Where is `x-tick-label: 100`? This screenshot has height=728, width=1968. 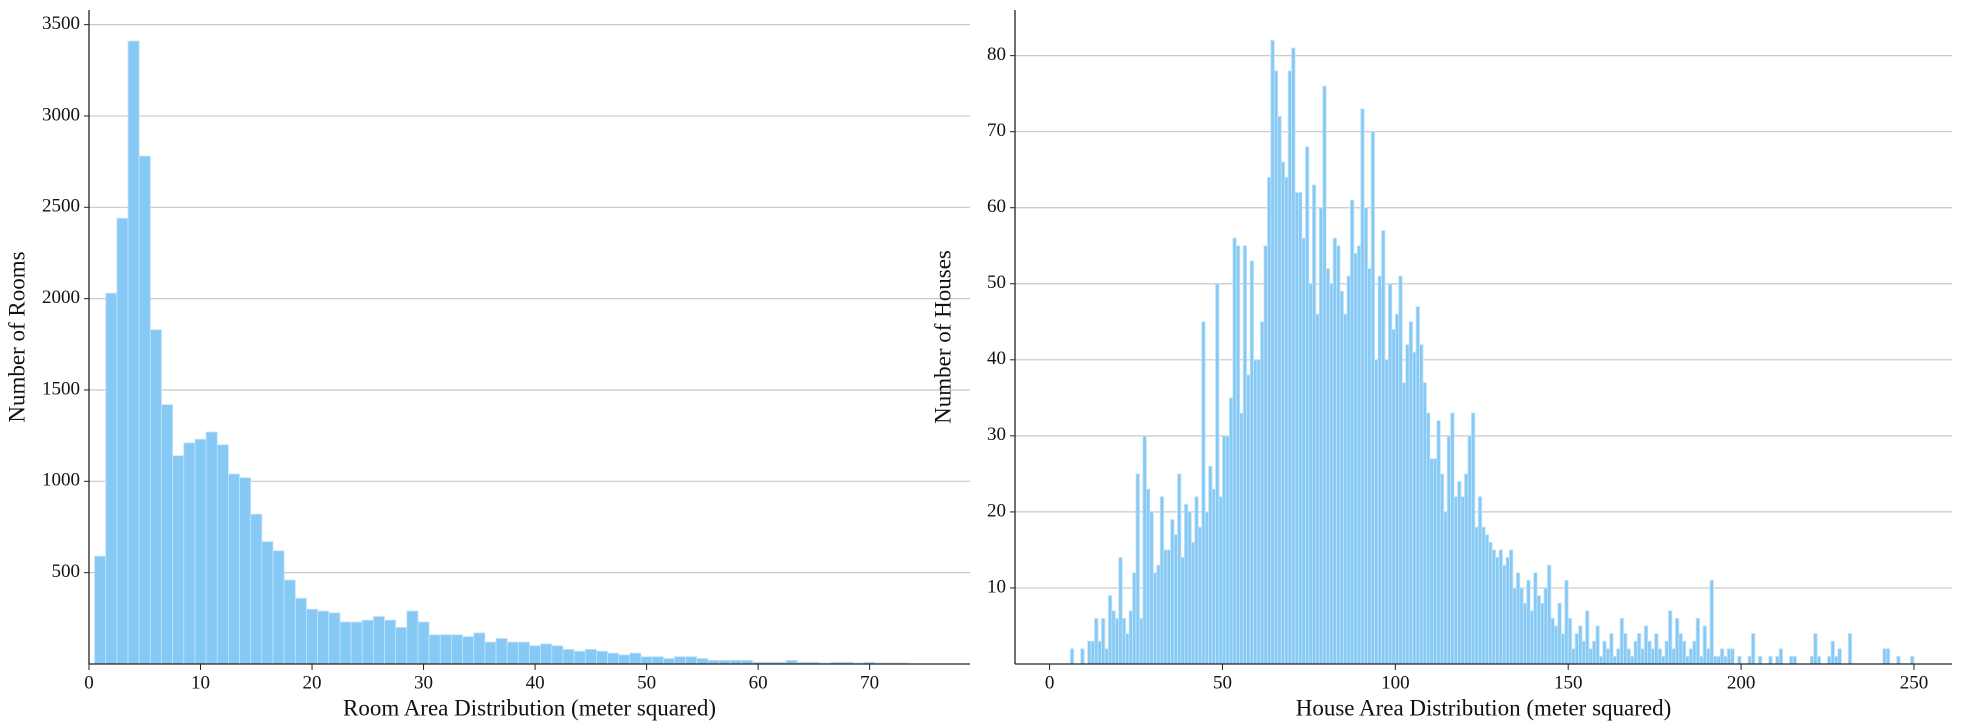 x-tick-label: 100 is located at coordinates (1395, 682).